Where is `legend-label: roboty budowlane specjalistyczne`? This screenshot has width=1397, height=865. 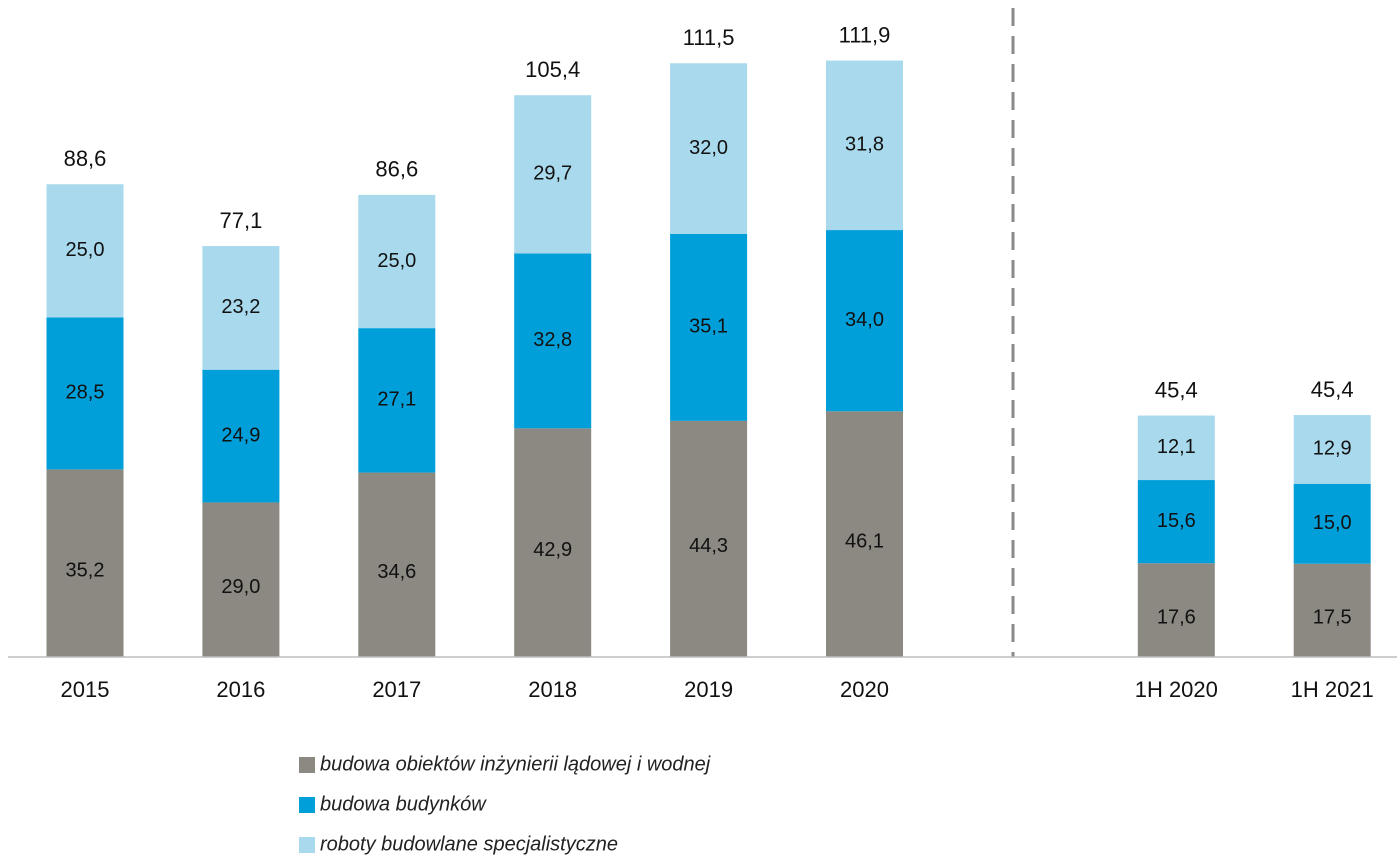
legend-label: roboty budowlane specjalistyczne is located at coordinates (469, 844).